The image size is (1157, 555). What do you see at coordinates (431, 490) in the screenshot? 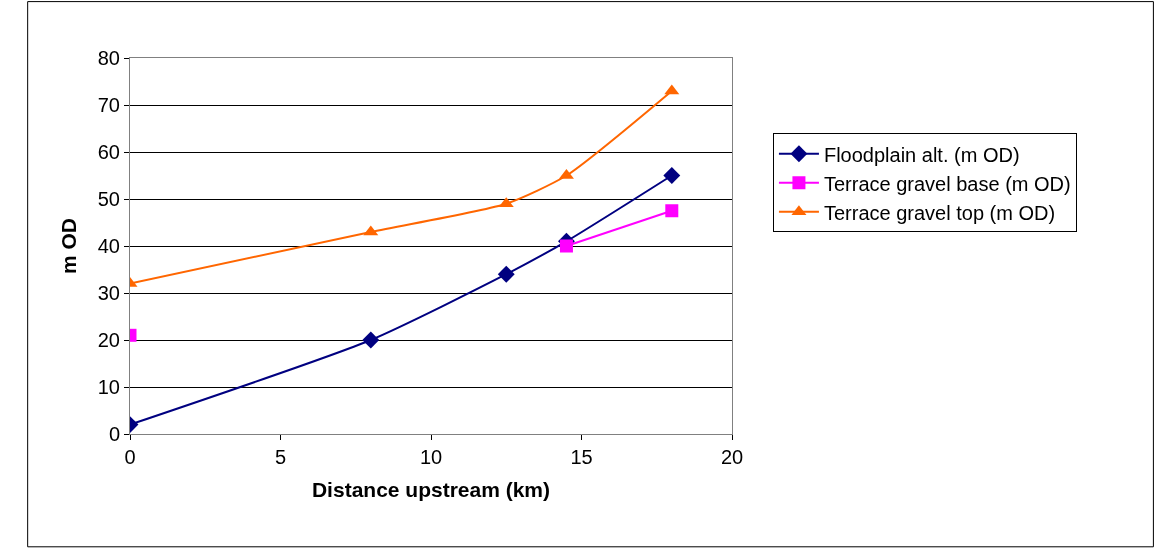
I see `x-axis-title: Distance upstream (km)` at bounding box center [431, 490].